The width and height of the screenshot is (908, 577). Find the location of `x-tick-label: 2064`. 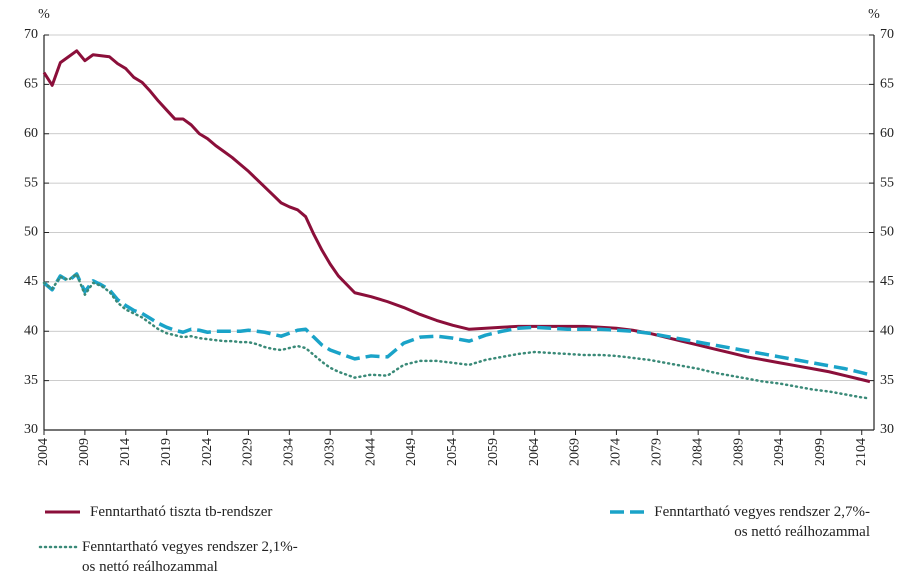

x-tick-label: 2064 is located at coordinates (534, 452).